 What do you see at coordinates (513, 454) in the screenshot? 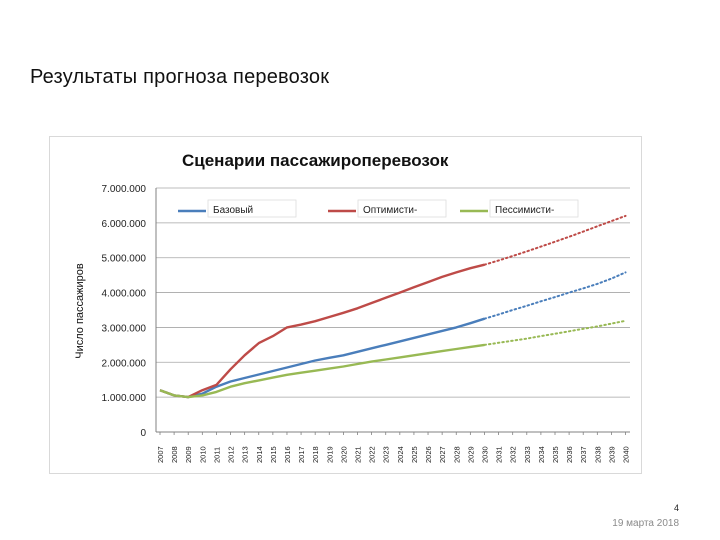
I see `x-tick-label: 2032` at bounding box center [513, 454].